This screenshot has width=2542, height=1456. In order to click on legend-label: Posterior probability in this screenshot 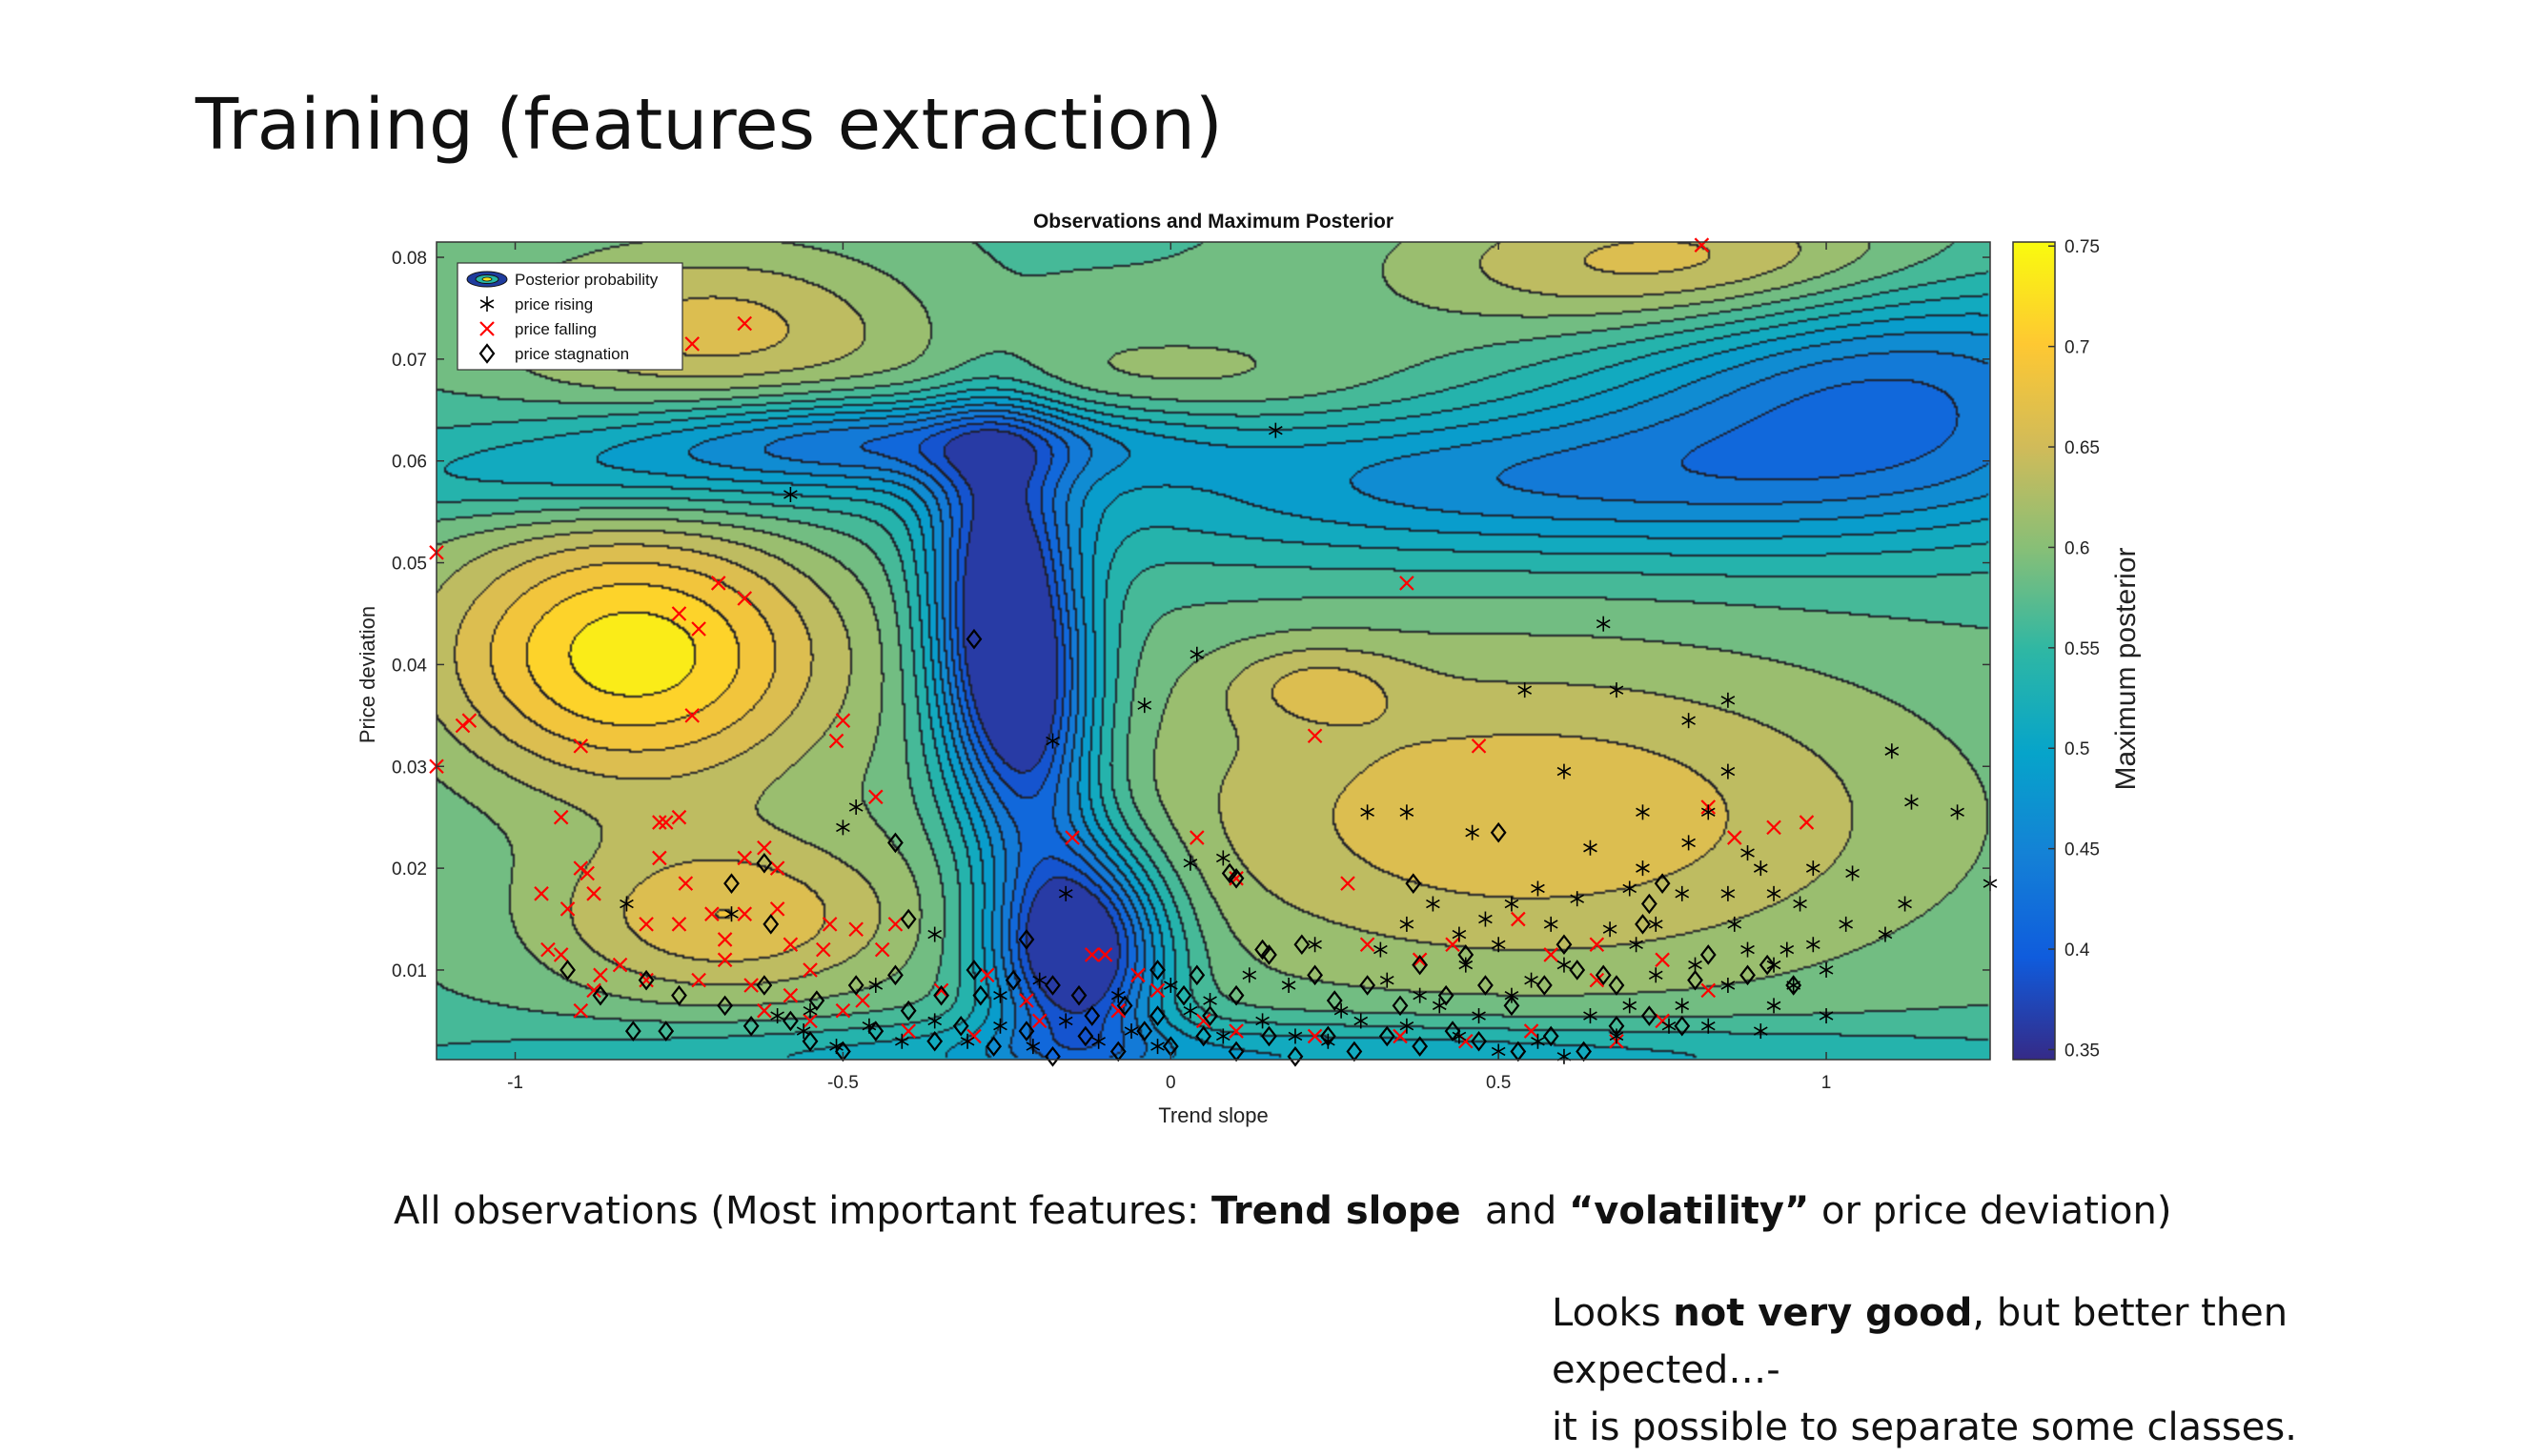, I will do `click(587, 280)`.